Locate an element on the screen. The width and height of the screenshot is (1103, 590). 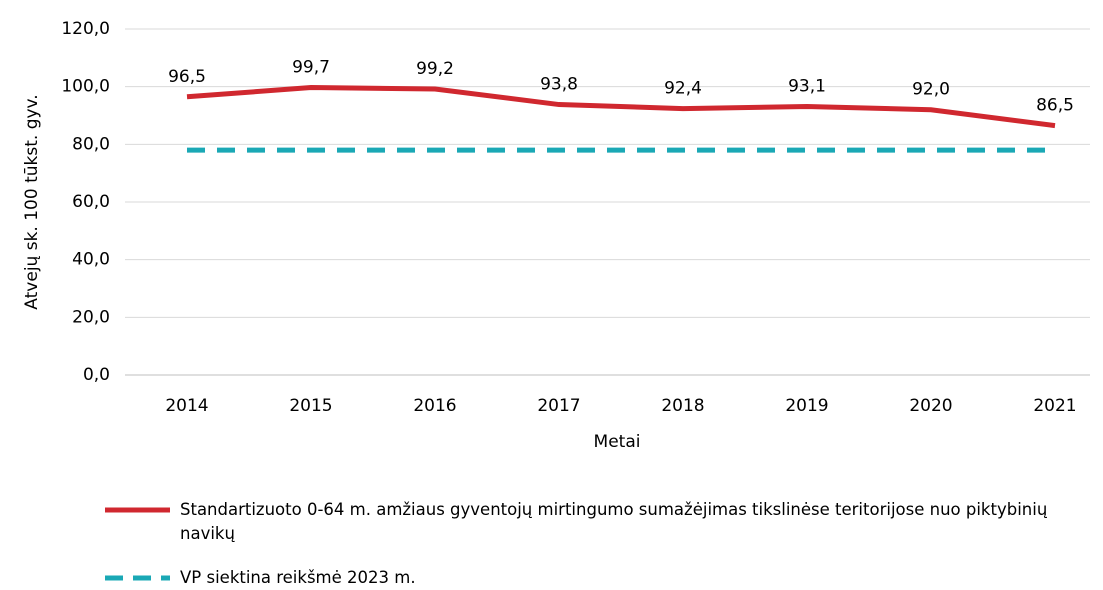
x-tick-label: 2021 is located at coordinates (1054, 406).